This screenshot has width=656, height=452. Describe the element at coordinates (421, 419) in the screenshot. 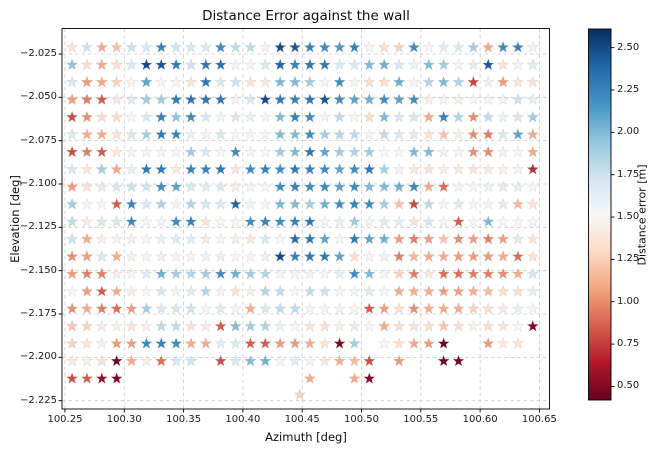

I see `x-tick-label: 100.55` at that location.